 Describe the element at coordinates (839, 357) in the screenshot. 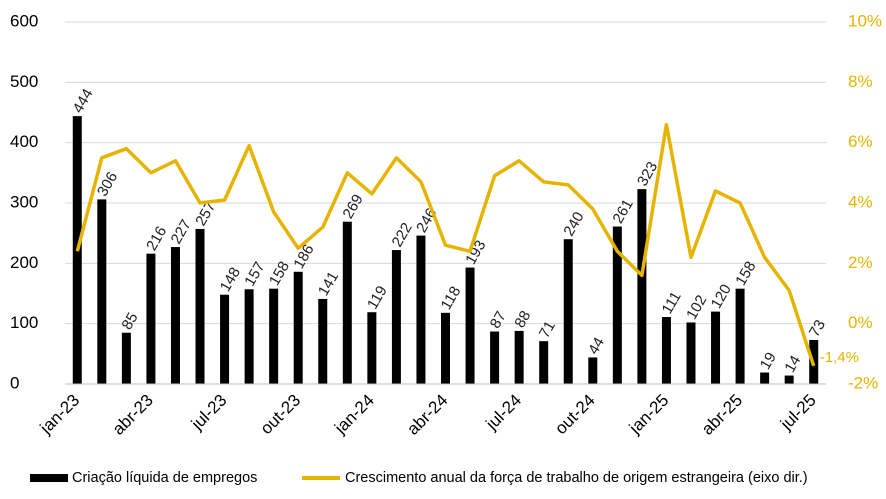

I see `data-label: -1,4%` at that location.